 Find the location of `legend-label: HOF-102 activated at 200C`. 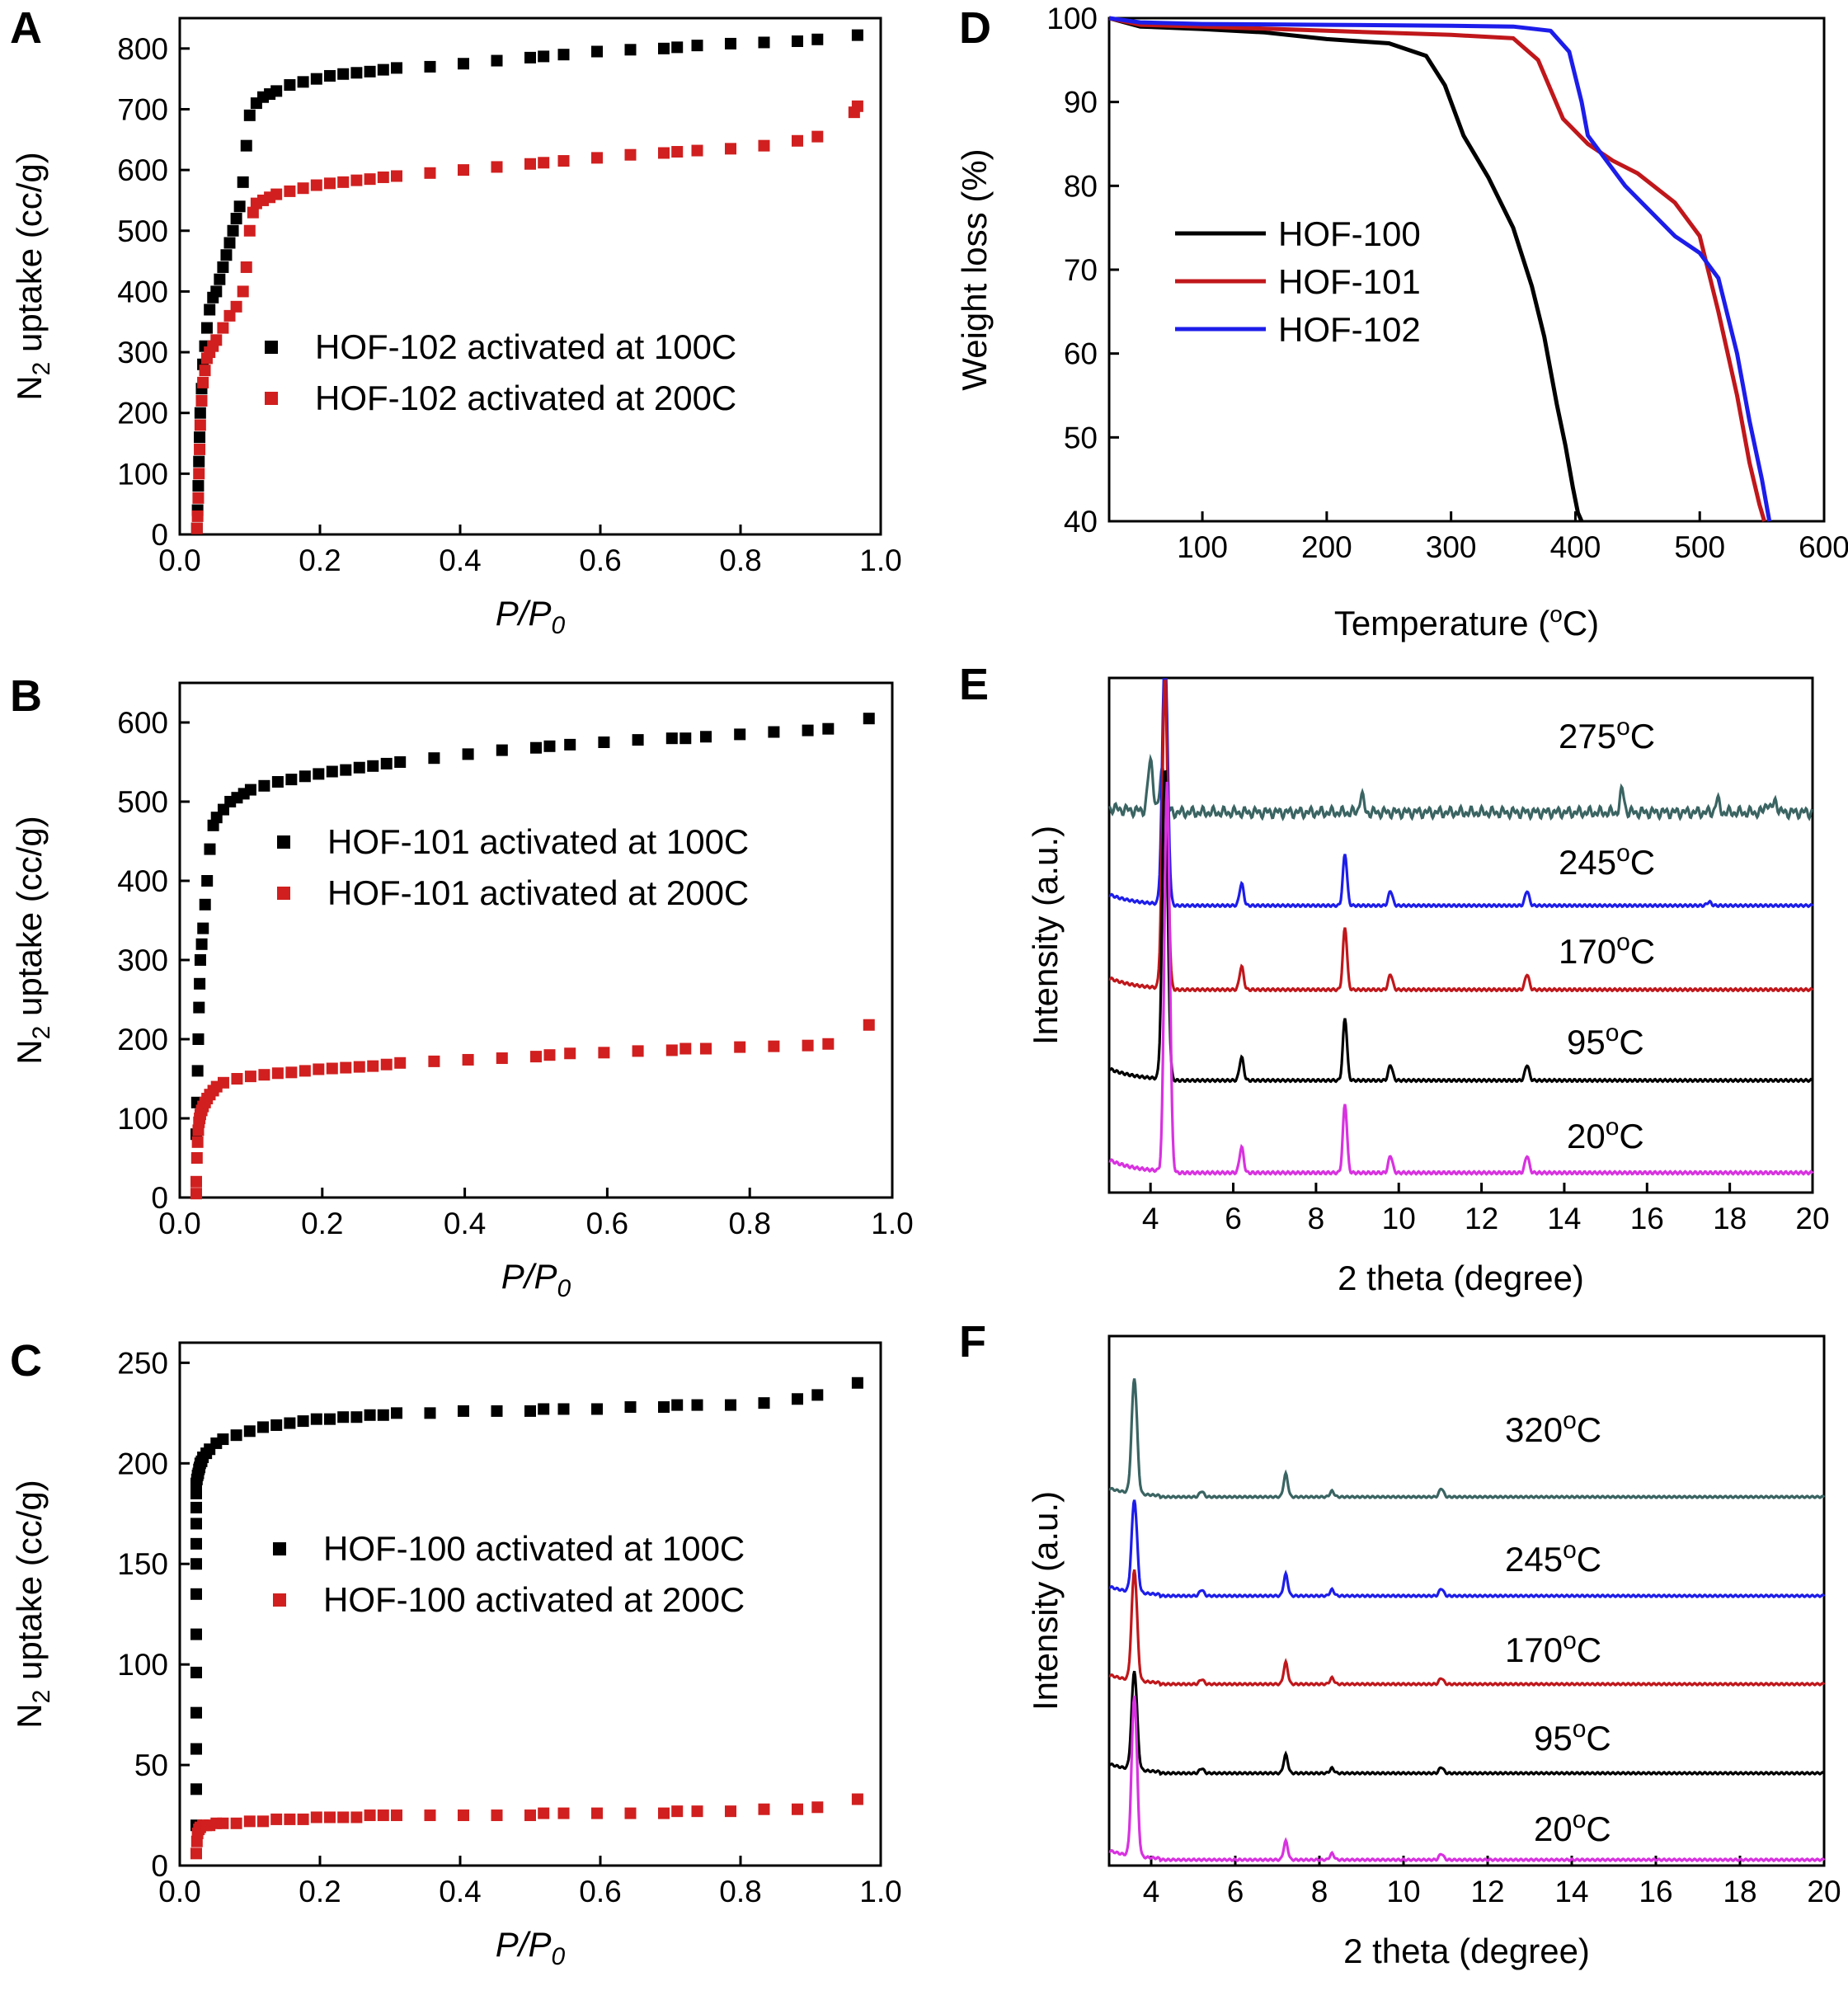

legend-label: HOF-102 activated at 200C is located at coordinates (525, 398).